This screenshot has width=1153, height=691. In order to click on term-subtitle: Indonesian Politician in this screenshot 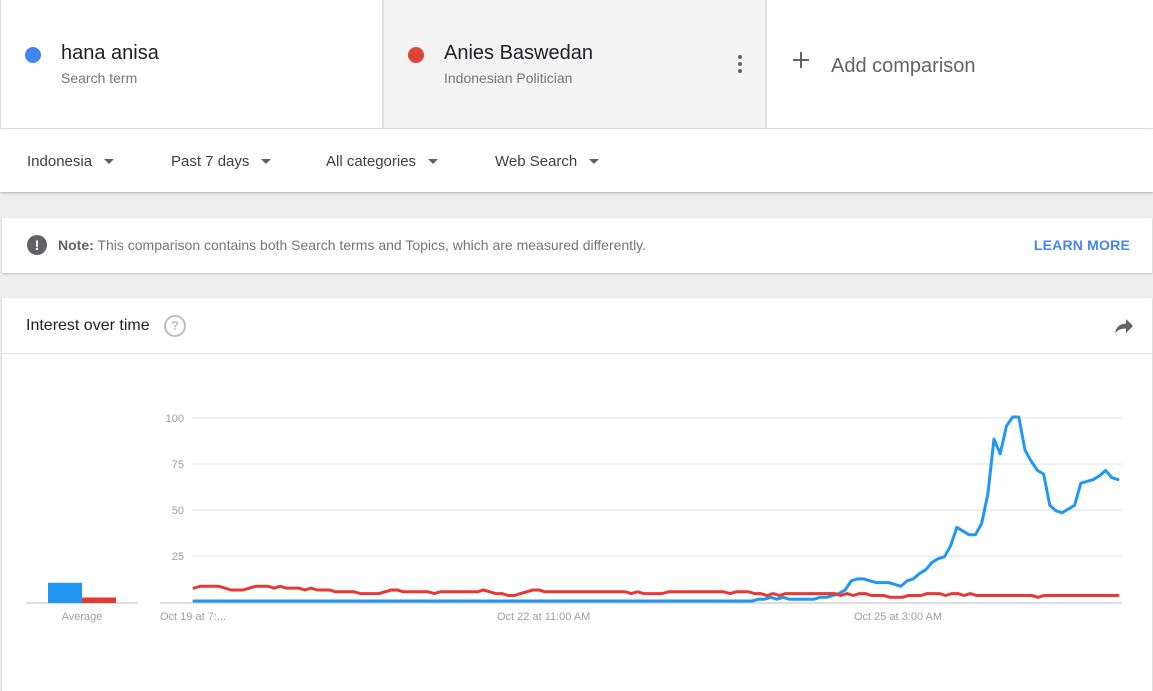, I will do `click(508, 78)`.